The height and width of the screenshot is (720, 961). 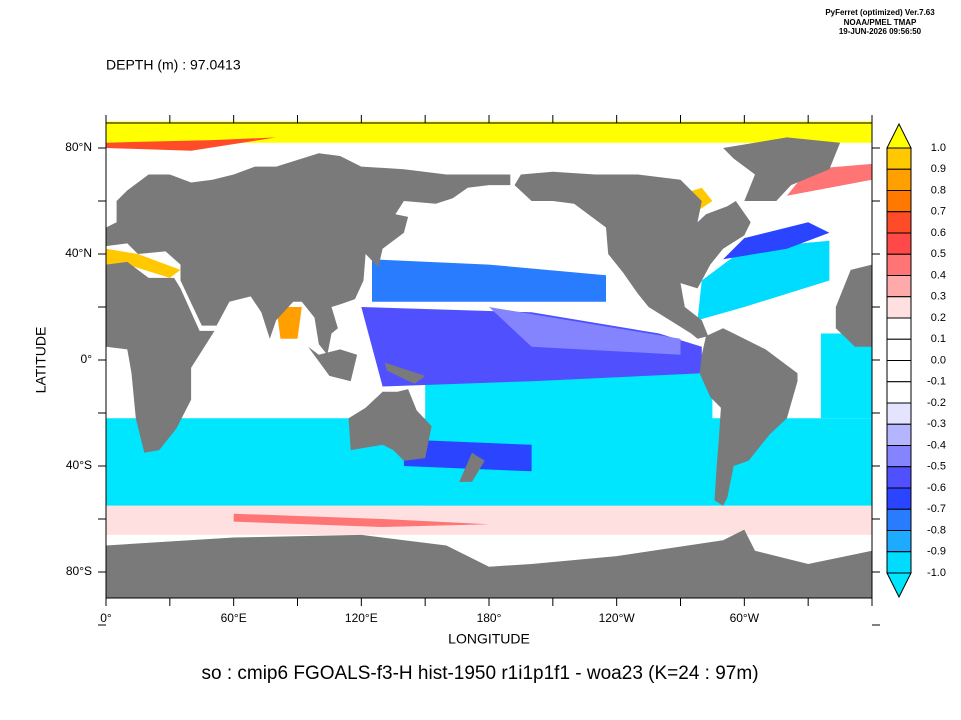 I want to click on y-tick-label: 80°N, so click(x=78, y=147).